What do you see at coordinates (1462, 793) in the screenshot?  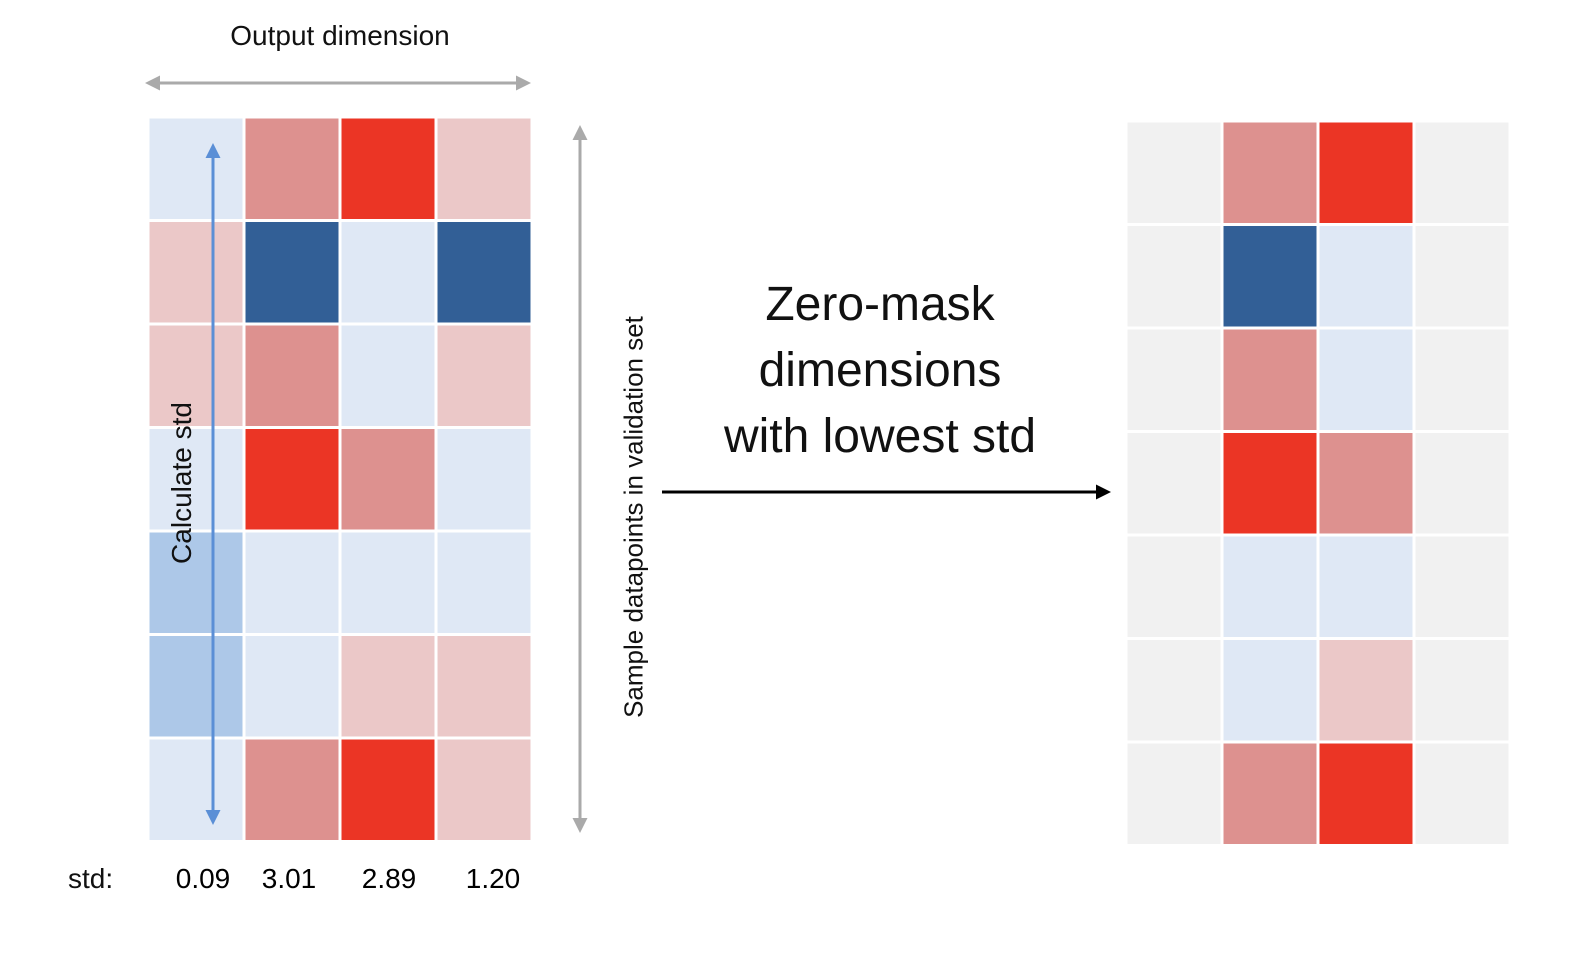 I see `right-matrix-cell-r6-c3` at bounding box center [1462, 793].